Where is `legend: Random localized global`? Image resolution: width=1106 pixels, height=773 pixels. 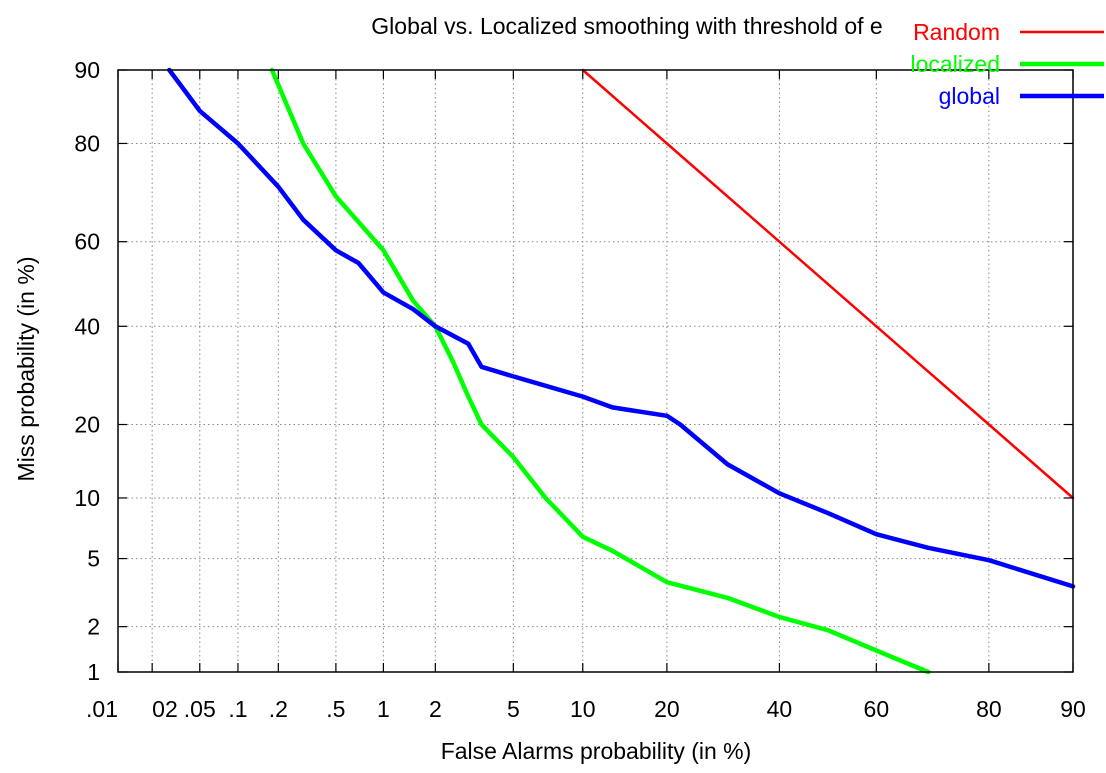
legend: Random localized global is located at coordinates (1007, 64).